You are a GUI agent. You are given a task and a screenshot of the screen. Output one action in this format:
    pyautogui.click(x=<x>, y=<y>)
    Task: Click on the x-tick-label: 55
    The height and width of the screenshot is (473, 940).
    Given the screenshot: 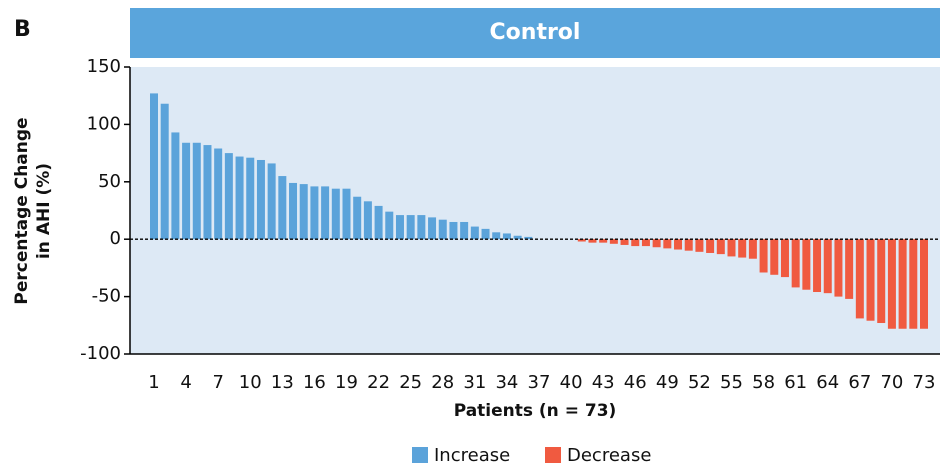 What is the action you would take?
    pyautogui.click(x=731, y=382)
    